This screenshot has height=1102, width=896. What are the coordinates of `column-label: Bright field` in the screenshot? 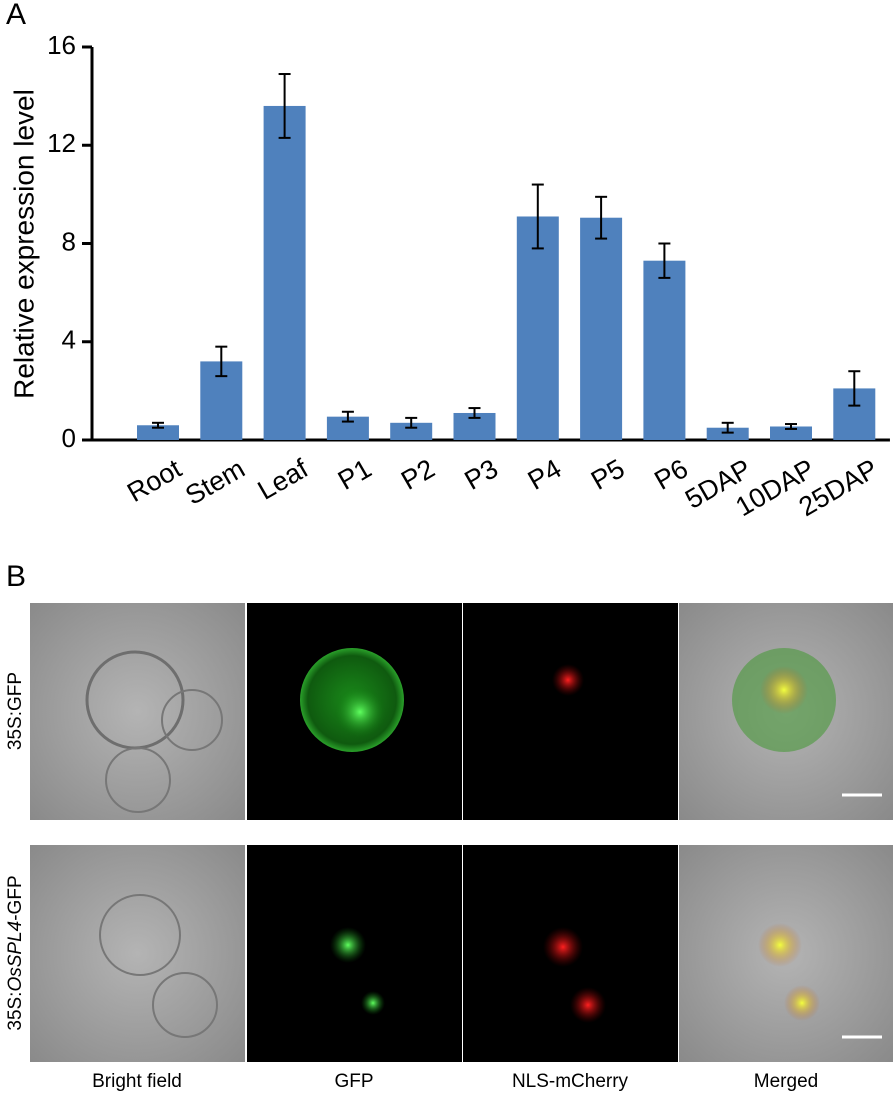 It's located at (137, 1081).